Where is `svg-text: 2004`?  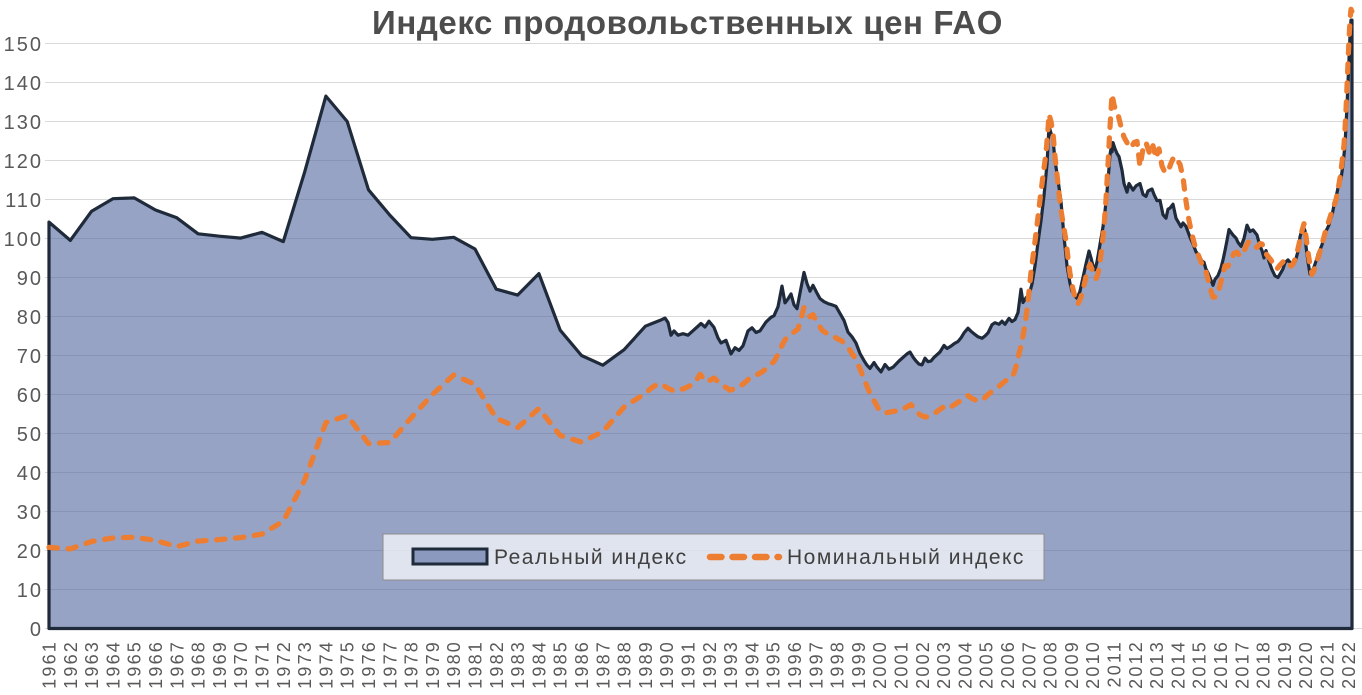
svg-text: 2004 is located at coordinates (965, 664).